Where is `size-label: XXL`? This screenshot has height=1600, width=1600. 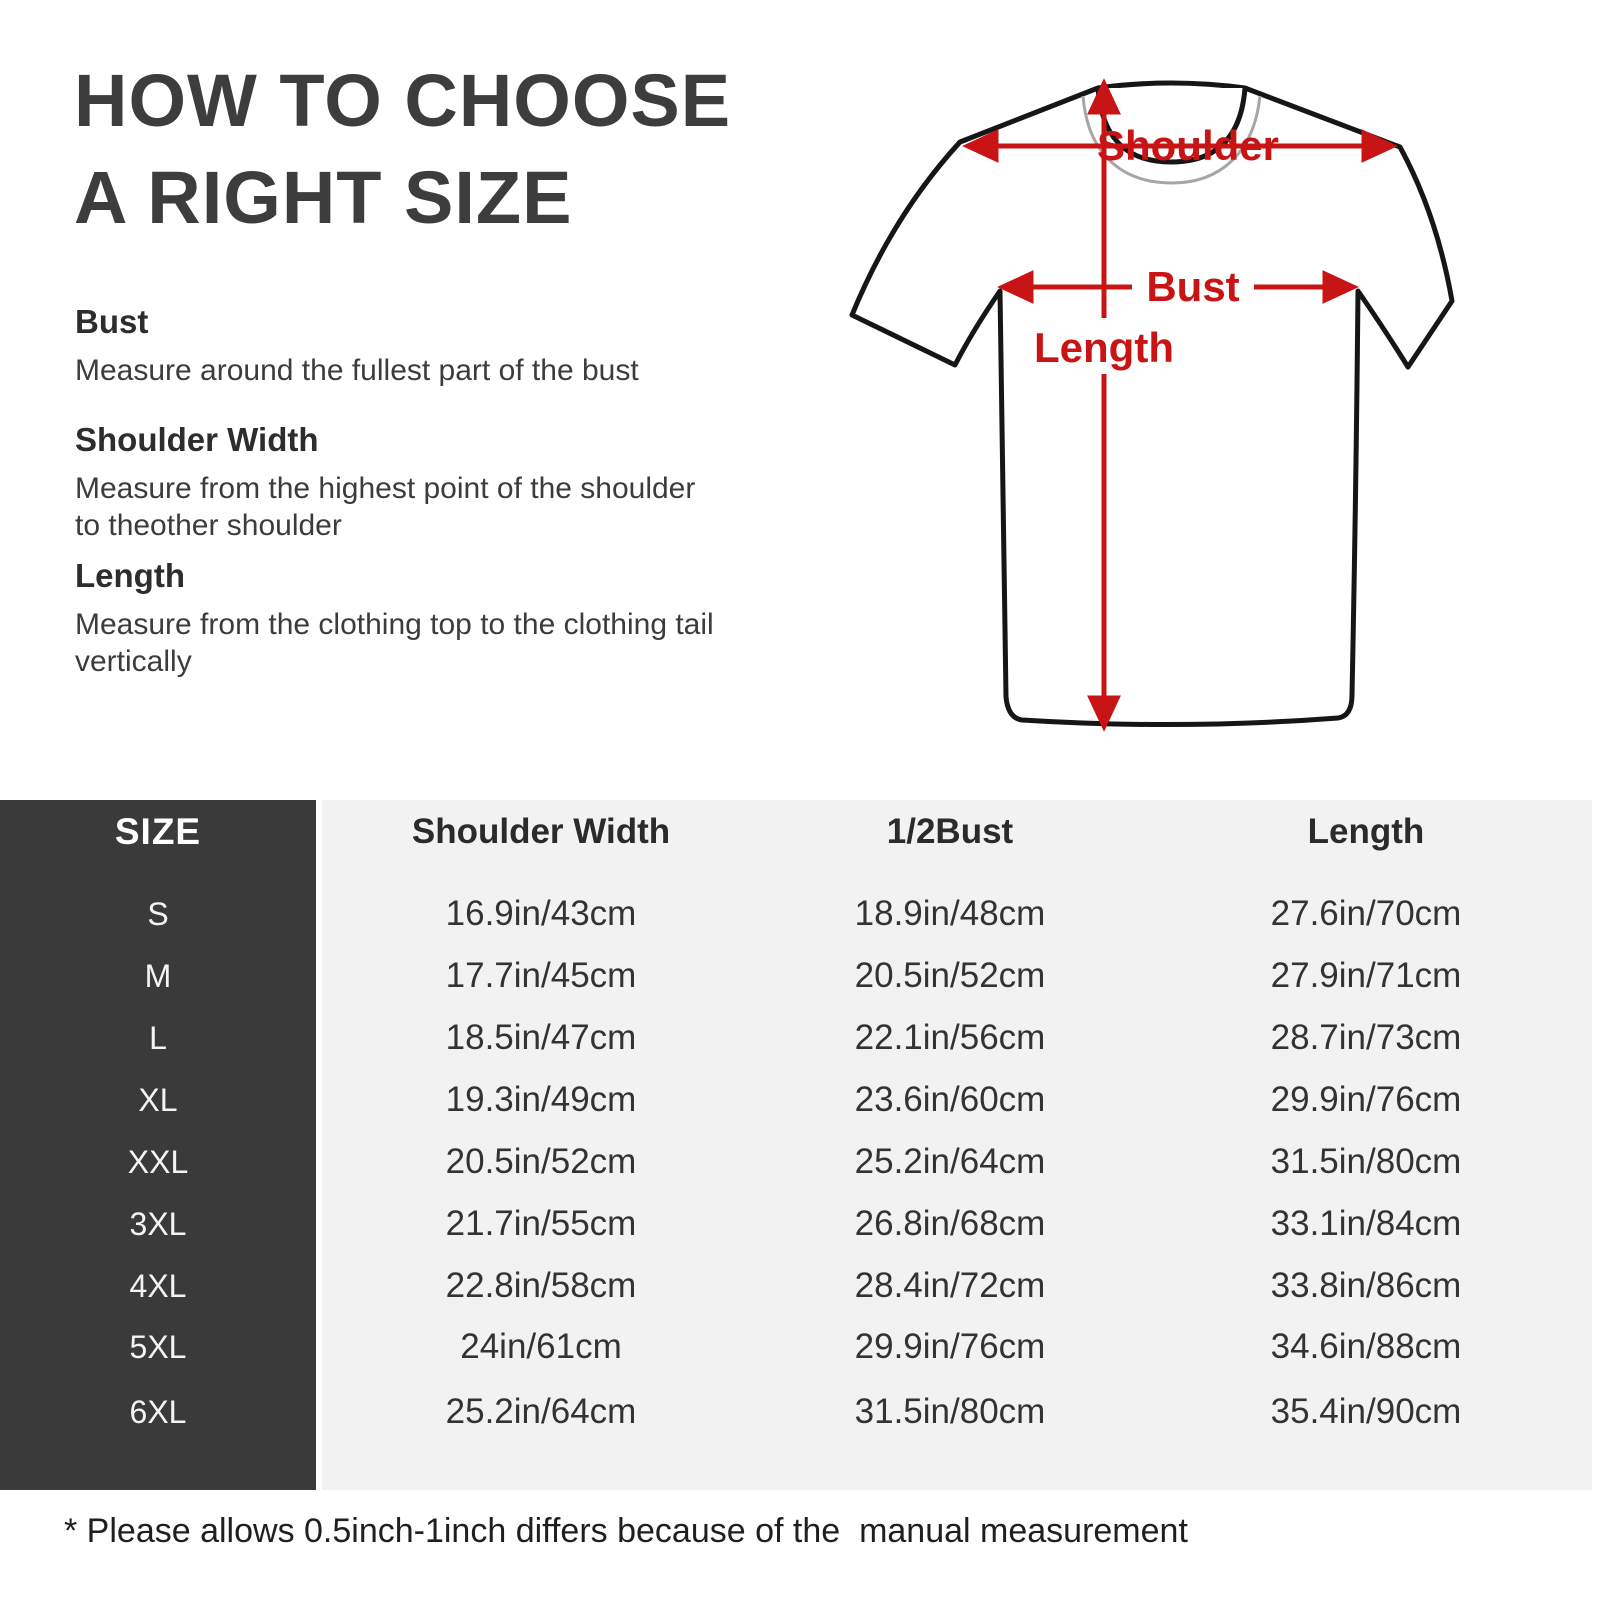 size-label: XXL is located at coordinates (158, 1161).